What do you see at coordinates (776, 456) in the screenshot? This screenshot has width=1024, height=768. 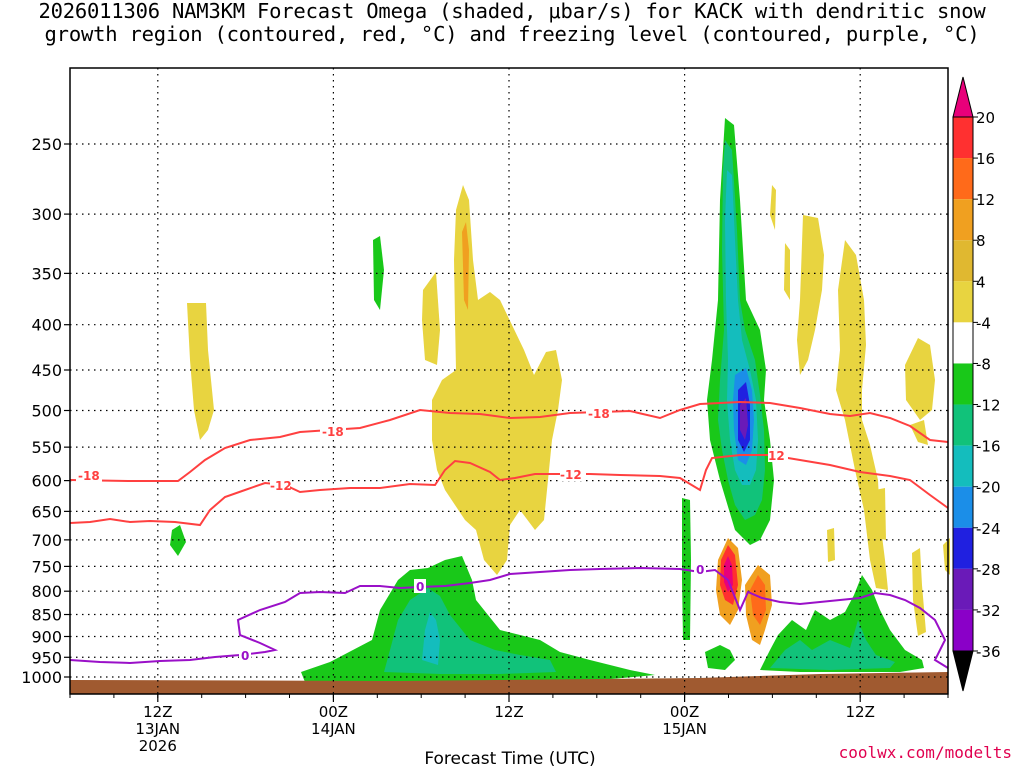 I see `label-minus12-far-right: 12` at bounding box center [776, 456].